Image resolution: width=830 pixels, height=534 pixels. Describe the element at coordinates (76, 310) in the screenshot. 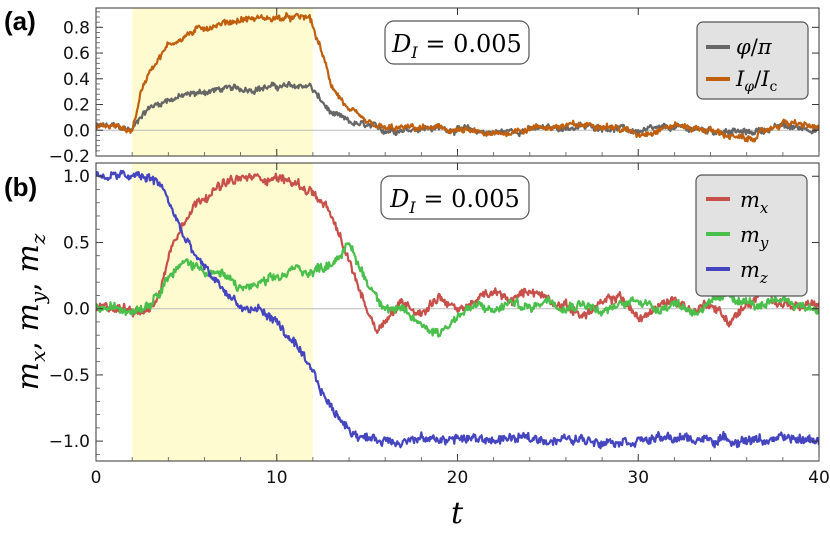

I see `panel-b-ytick-label: 0.0` at that location.